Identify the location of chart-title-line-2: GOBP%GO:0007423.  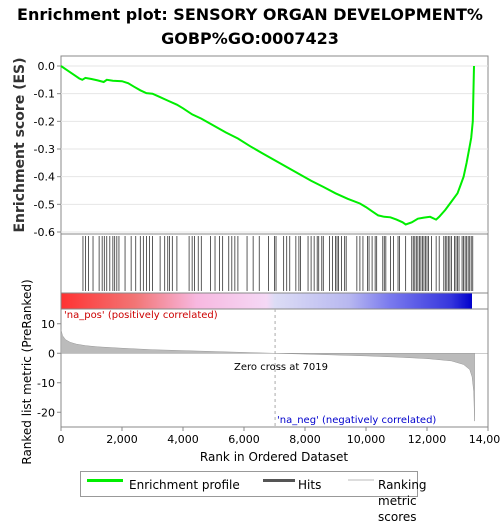
(250, 38).